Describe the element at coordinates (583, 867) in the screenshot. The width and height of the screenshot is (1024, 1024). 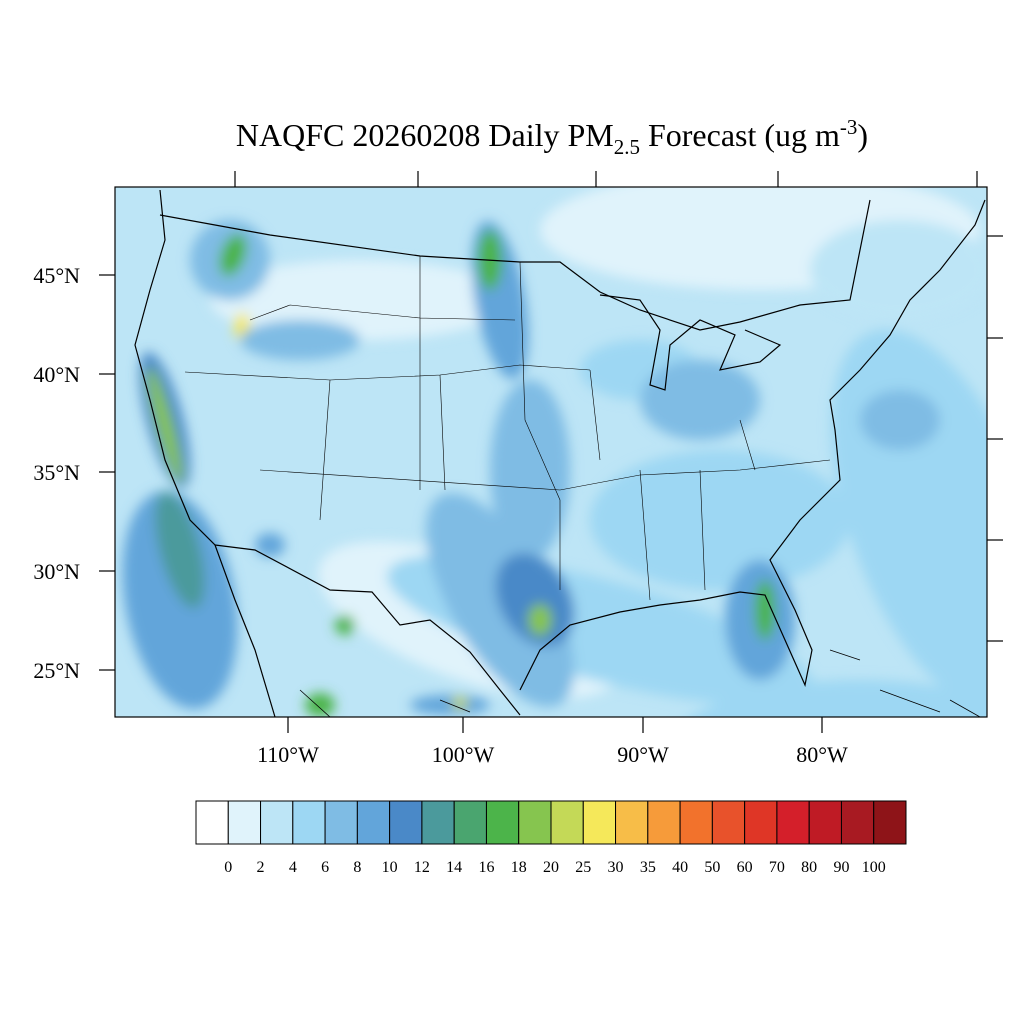
I see `colorbar-label: 25` at that location.